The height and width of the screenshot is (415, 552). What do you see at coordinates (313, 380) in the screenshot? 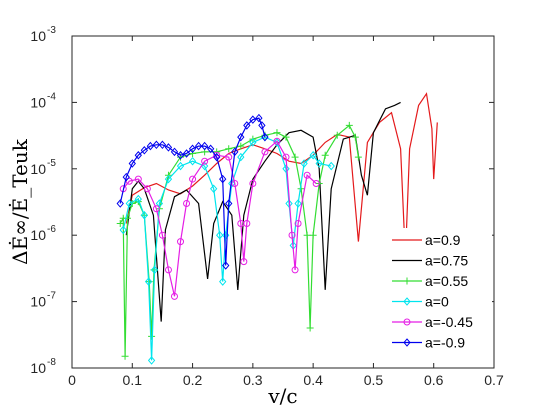
I see `x-tick-label: 0.4` at bounding box center [313, 380].